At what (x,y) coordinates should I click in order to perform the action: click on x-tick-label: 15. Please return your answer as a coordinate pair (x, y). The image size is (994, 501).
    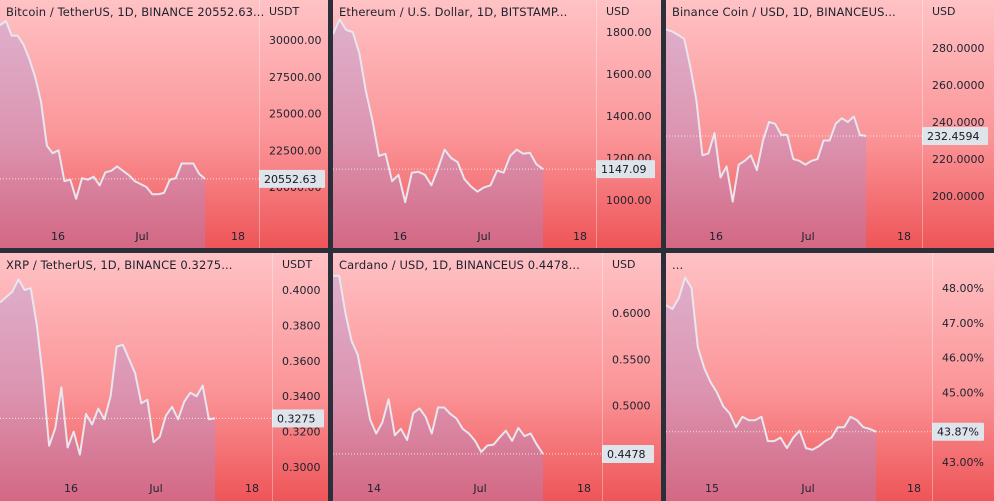
    Looking at the image, I should click on (712, 488).